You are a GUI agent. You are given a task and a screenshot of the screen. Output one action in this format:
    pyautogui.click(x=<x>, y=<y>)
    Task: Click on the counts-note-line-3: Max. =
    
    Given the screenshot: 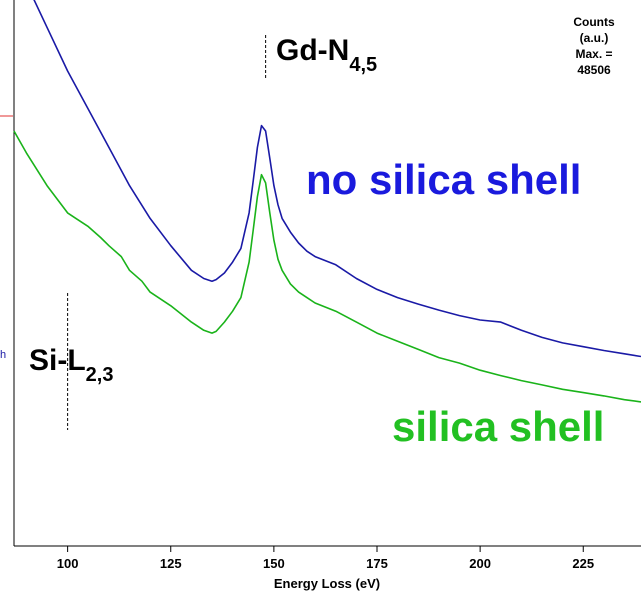 What is the action you would take?
    pyautogui.click(x=593, y=54)
    